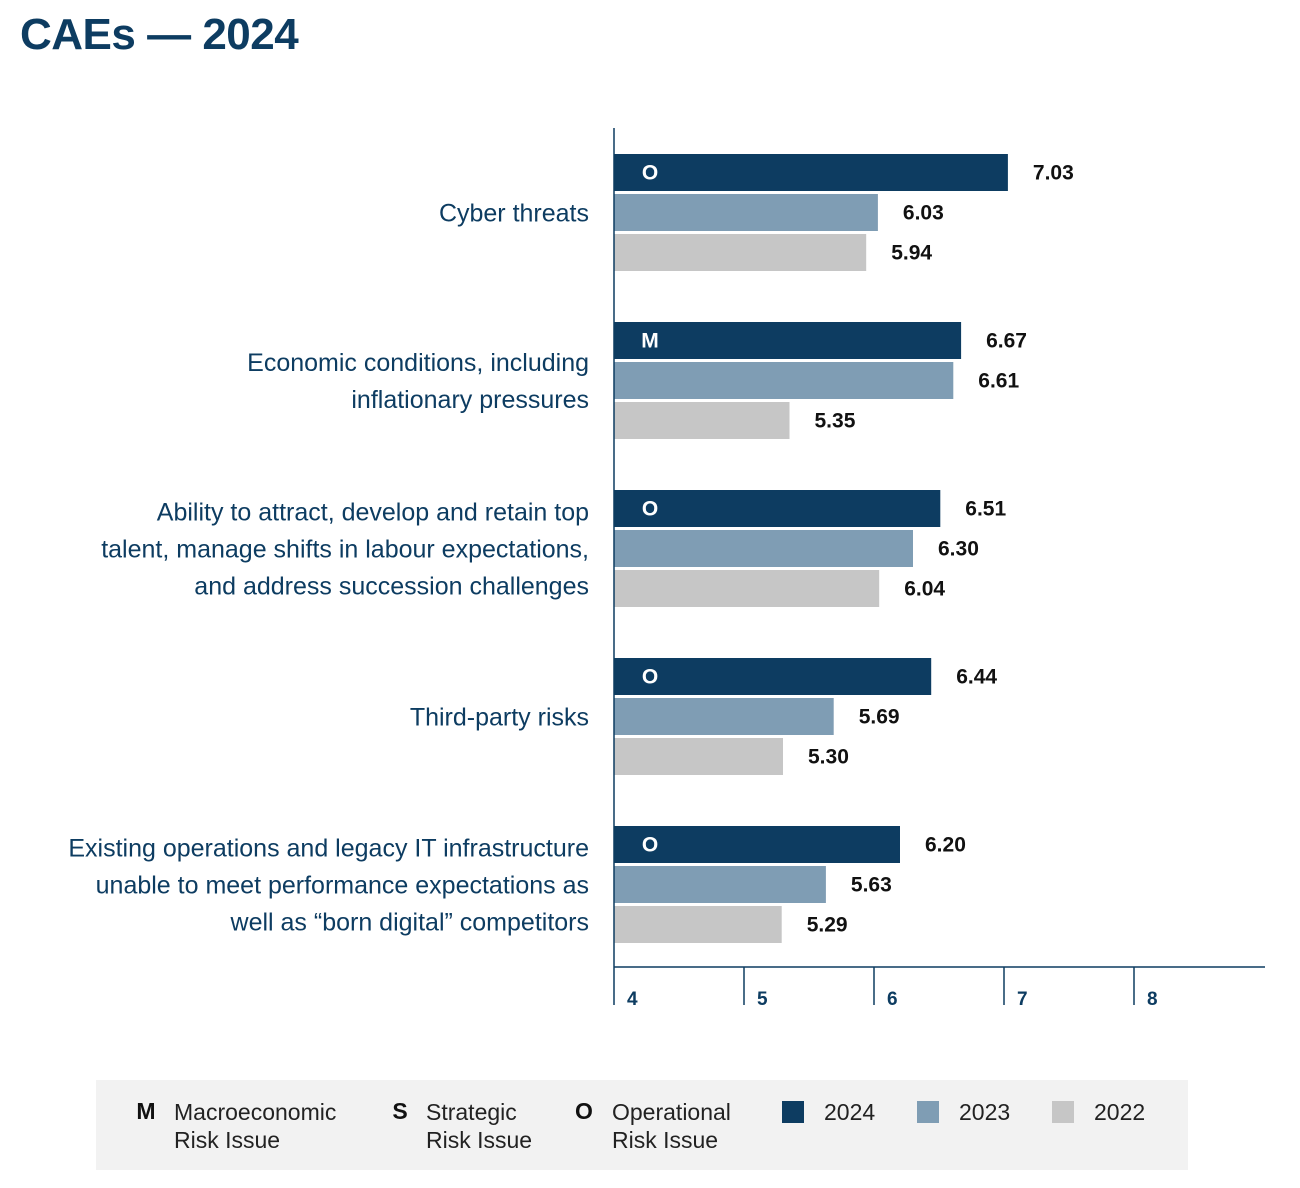 The width and height of the screenshot is (1300, 1188). Describe the element at coordinates (632, 999) in the screenshot. I see `x-tick-label: 4` at that location.